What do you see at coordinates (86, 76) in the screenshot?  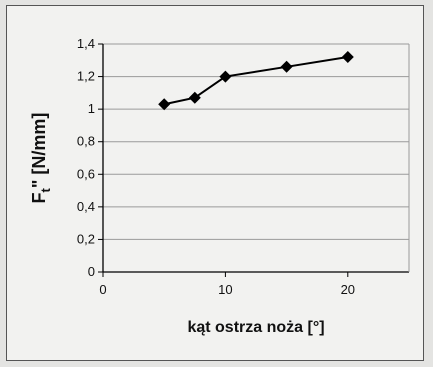 I see `y-tick-label: 1,2` at bounding box center [86, 76].